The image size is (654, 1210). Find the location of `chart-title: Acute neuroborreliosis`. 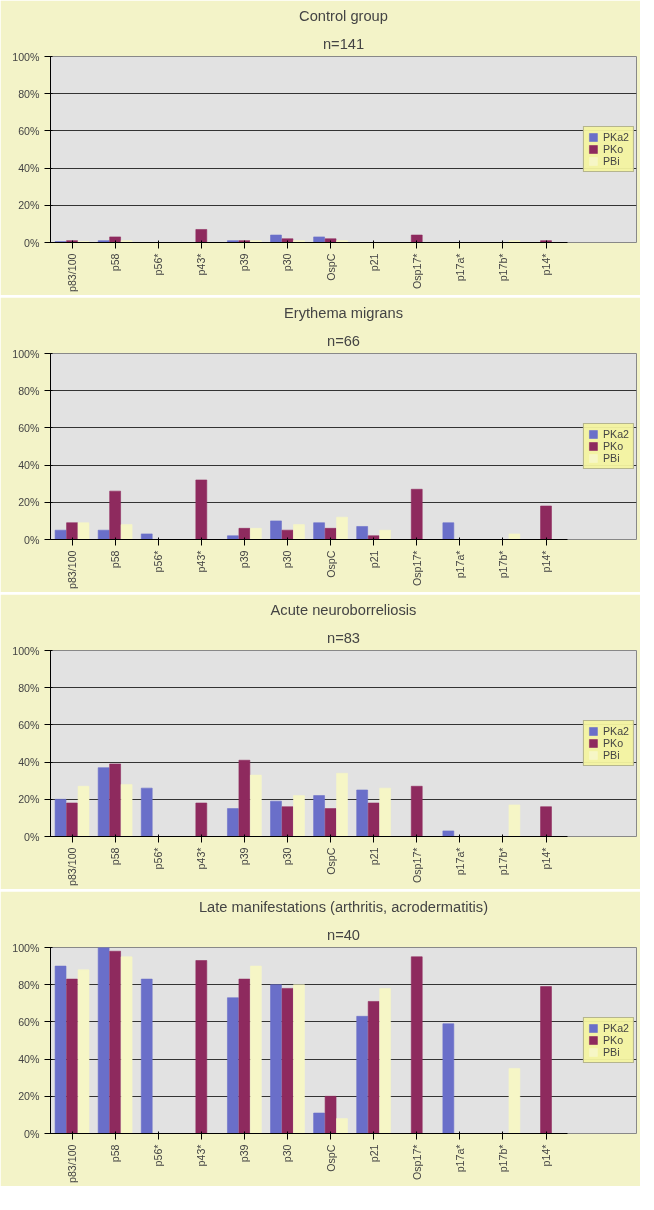

chart-title: Acute neuroborreliosis is located at coordinates (343, 609).